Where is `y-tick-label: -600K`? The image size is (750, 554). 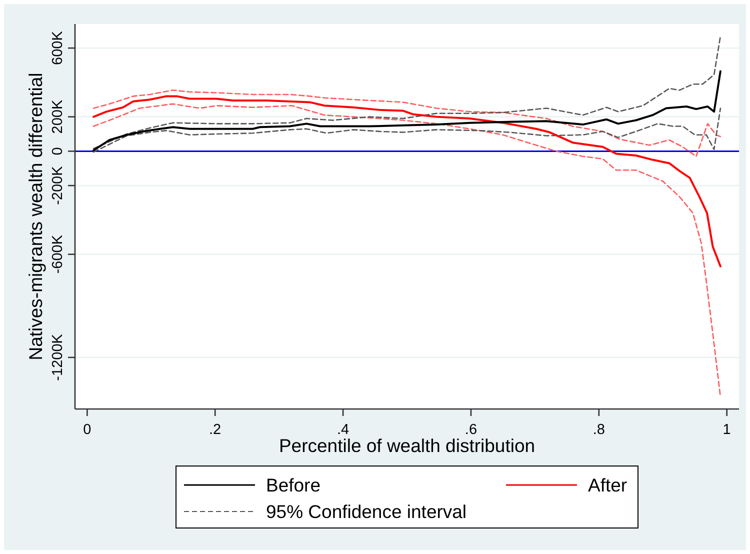
y-tick-label: -600K is located at coordinates (58, 254).